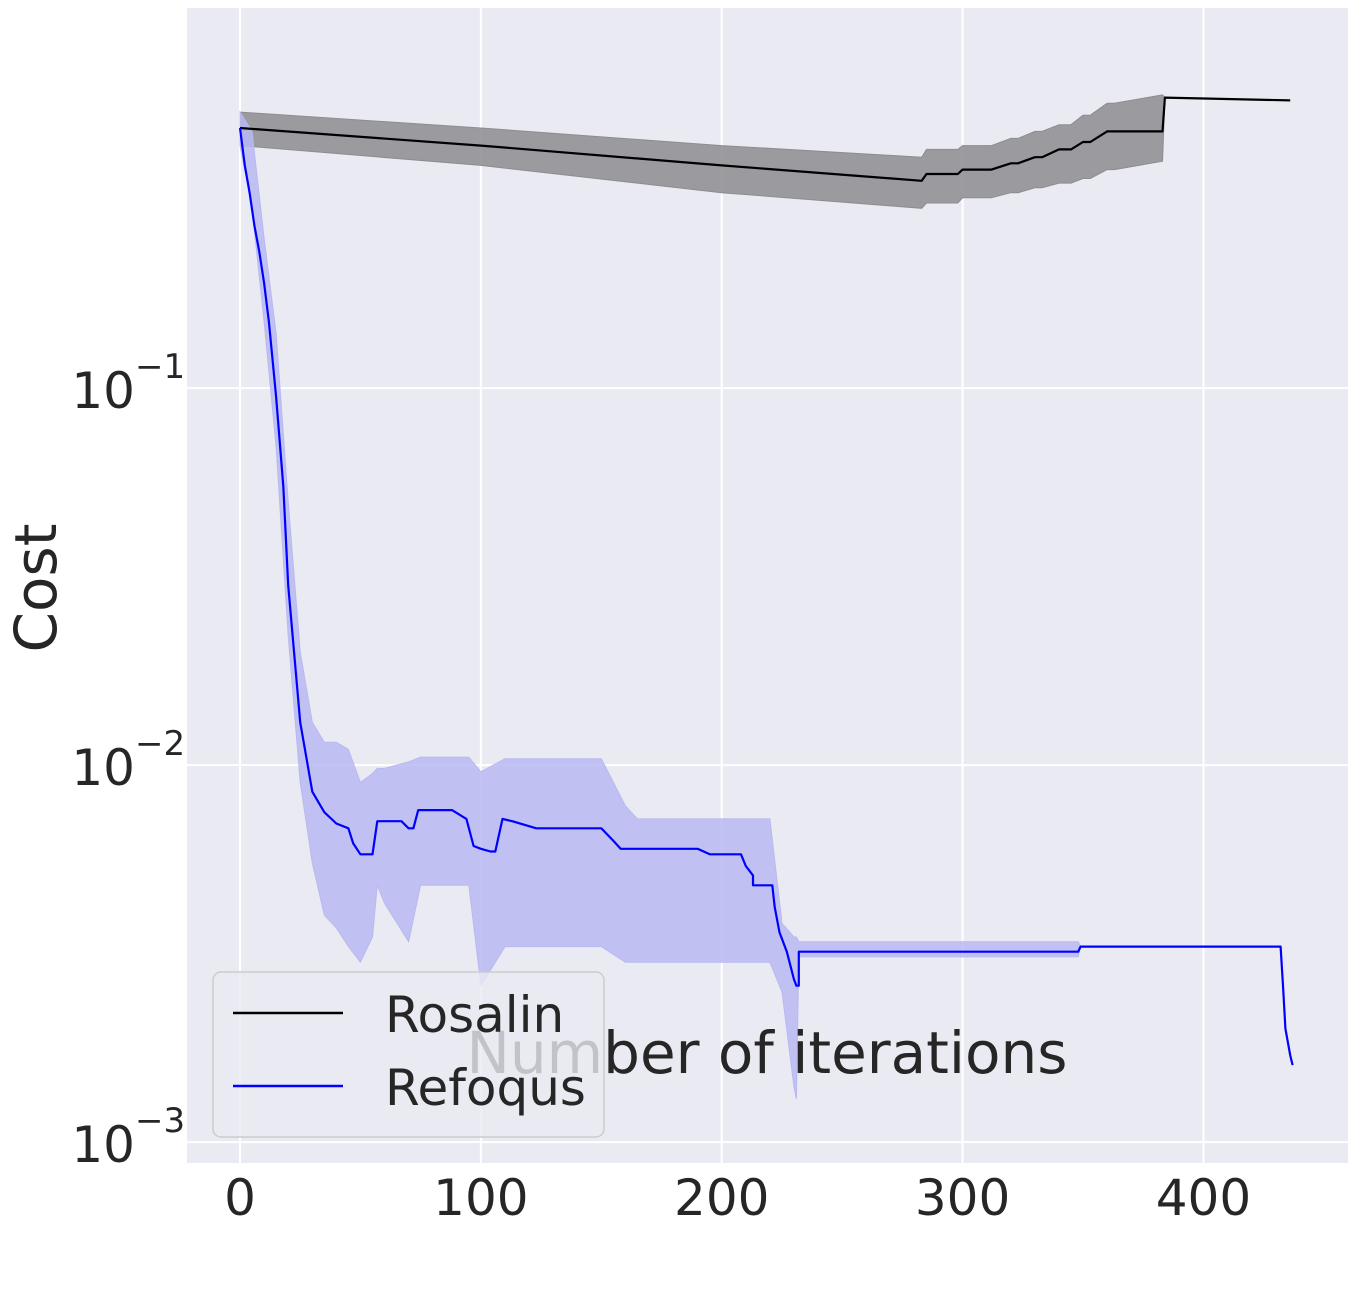 The width and height of the screenshot is (1358, 1295). I want to click on y-tick-exponent: −1, so click(160, 367).